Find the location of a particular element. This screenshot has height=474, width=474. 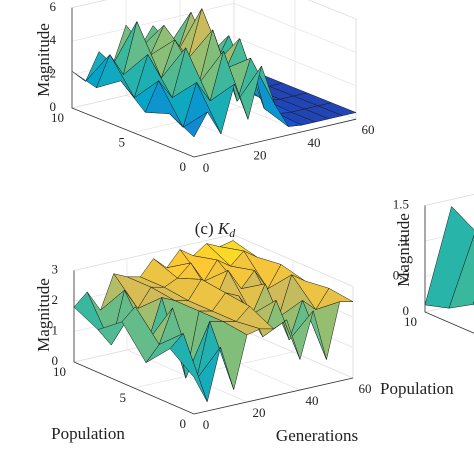

z-tick-label: 1.5 is located at coordinates (401, 203).